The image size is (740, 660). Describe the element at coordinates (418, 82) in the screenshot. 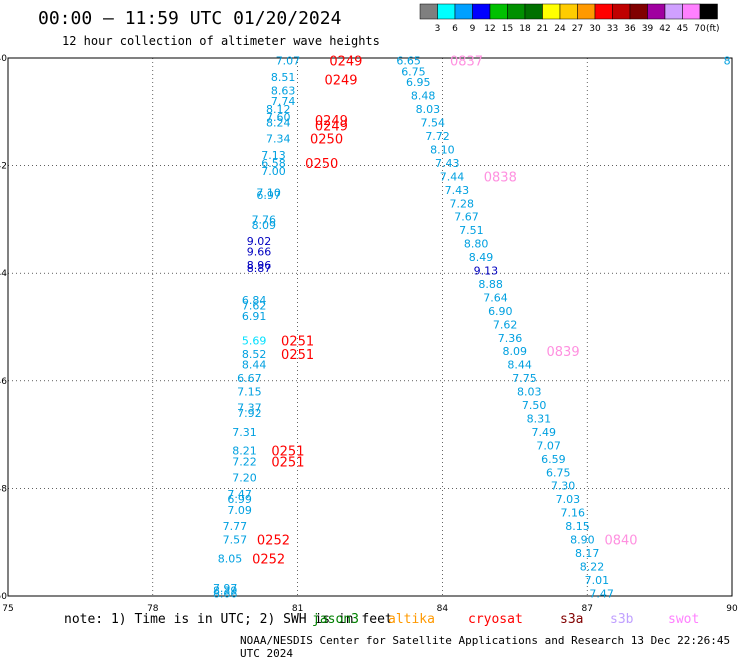

I see `swh-value-label: 6.95` at that location.